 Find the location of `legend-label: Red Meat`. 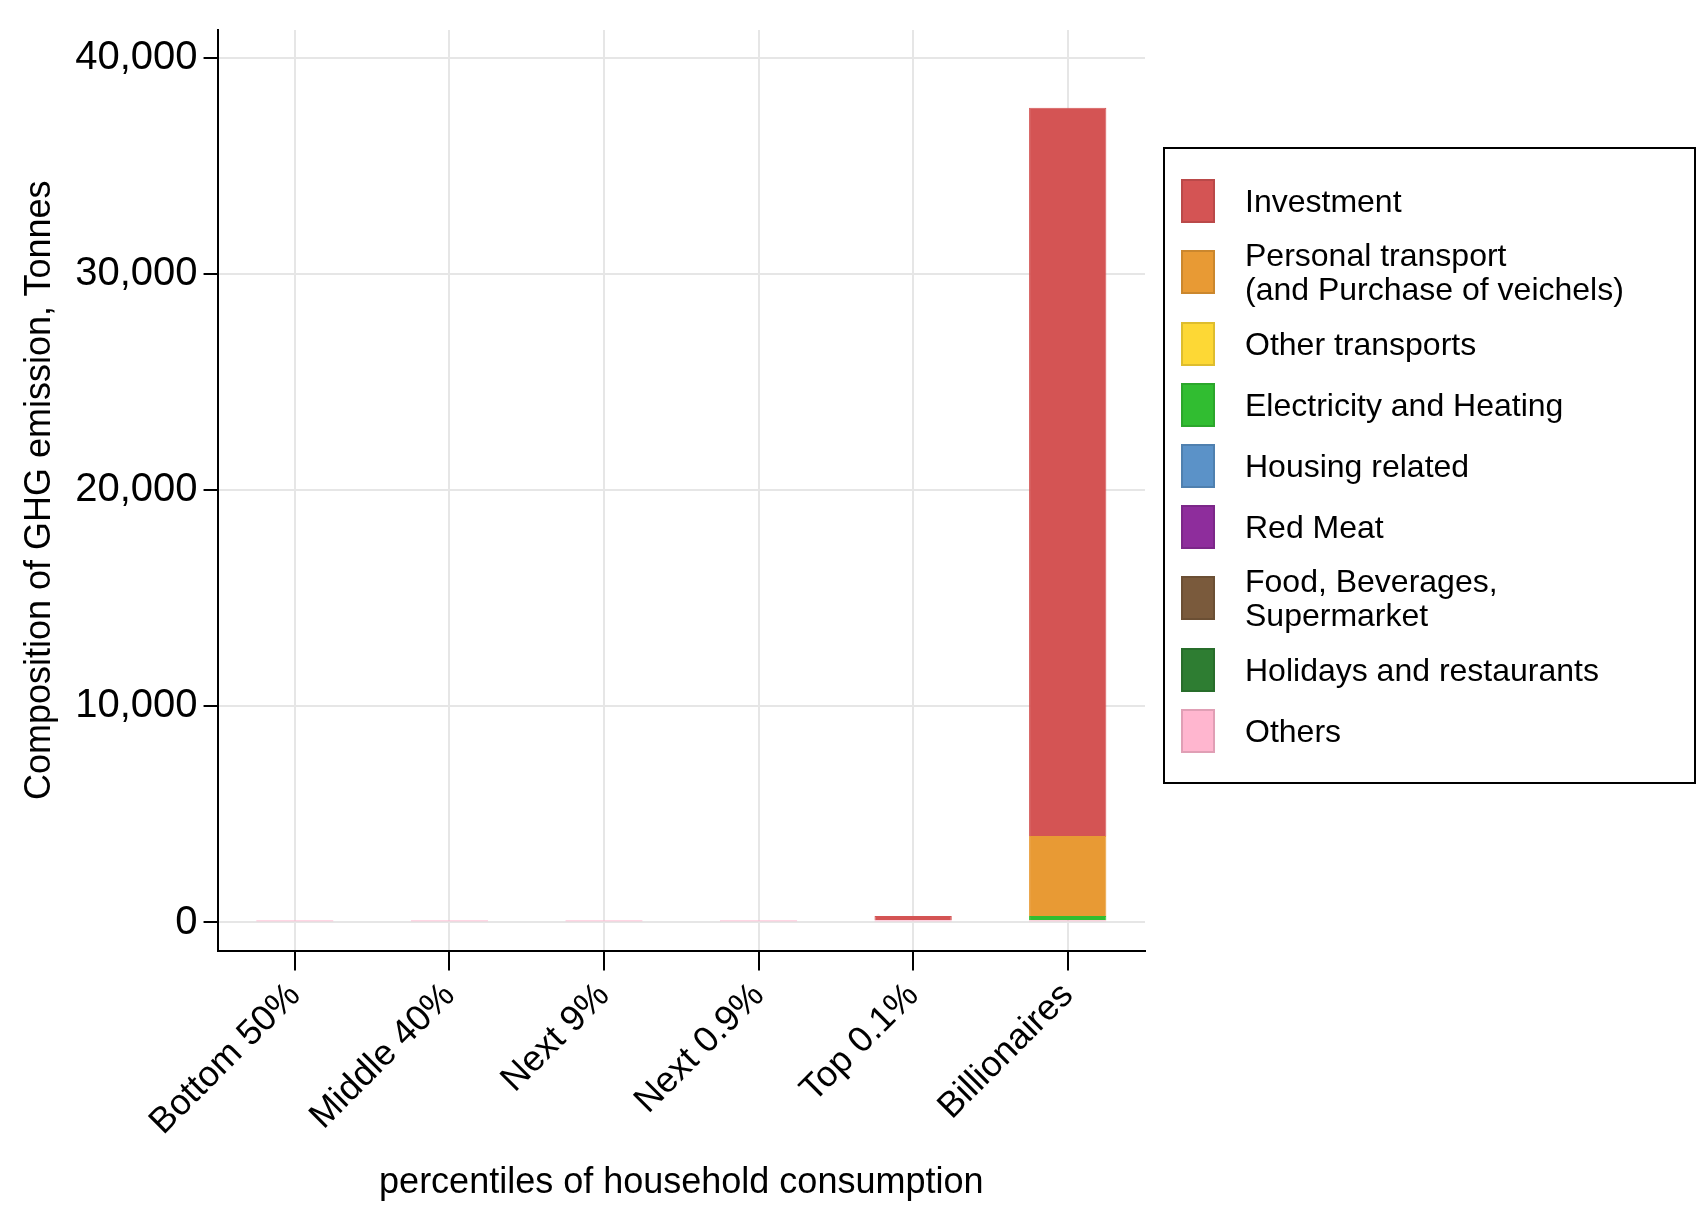

legend-label: Red Meat is located at coordinates (1314, 526).